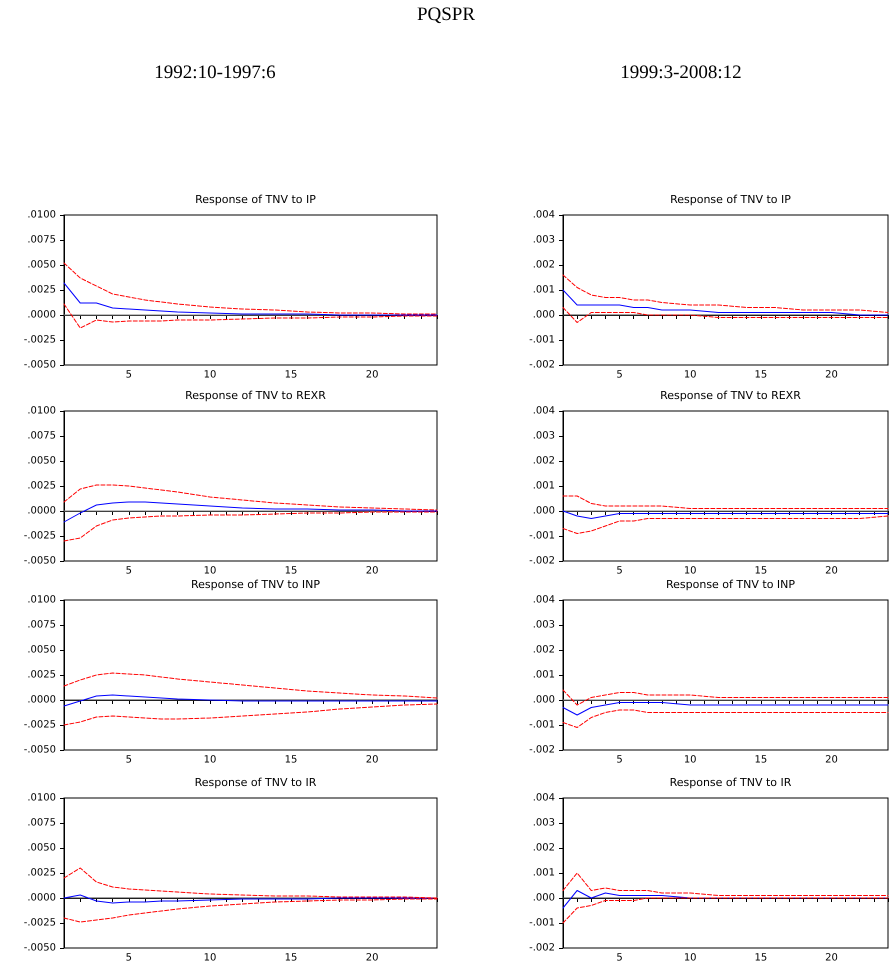 The width and height of the screenshot is (892, 962). I want to click on text: 1999:3-2008:12, so click(681, 73).